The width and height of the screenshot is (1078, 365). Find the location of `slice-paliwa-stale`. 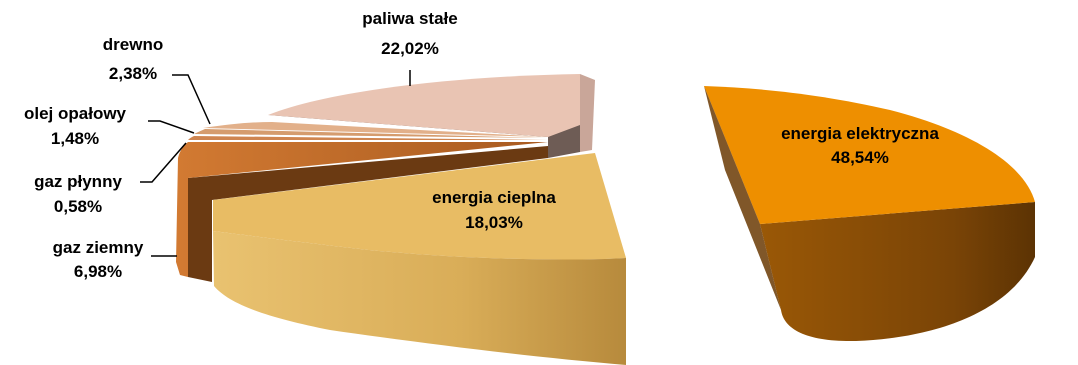

slice-paliwa-stale is located at coordinates (431, 116).